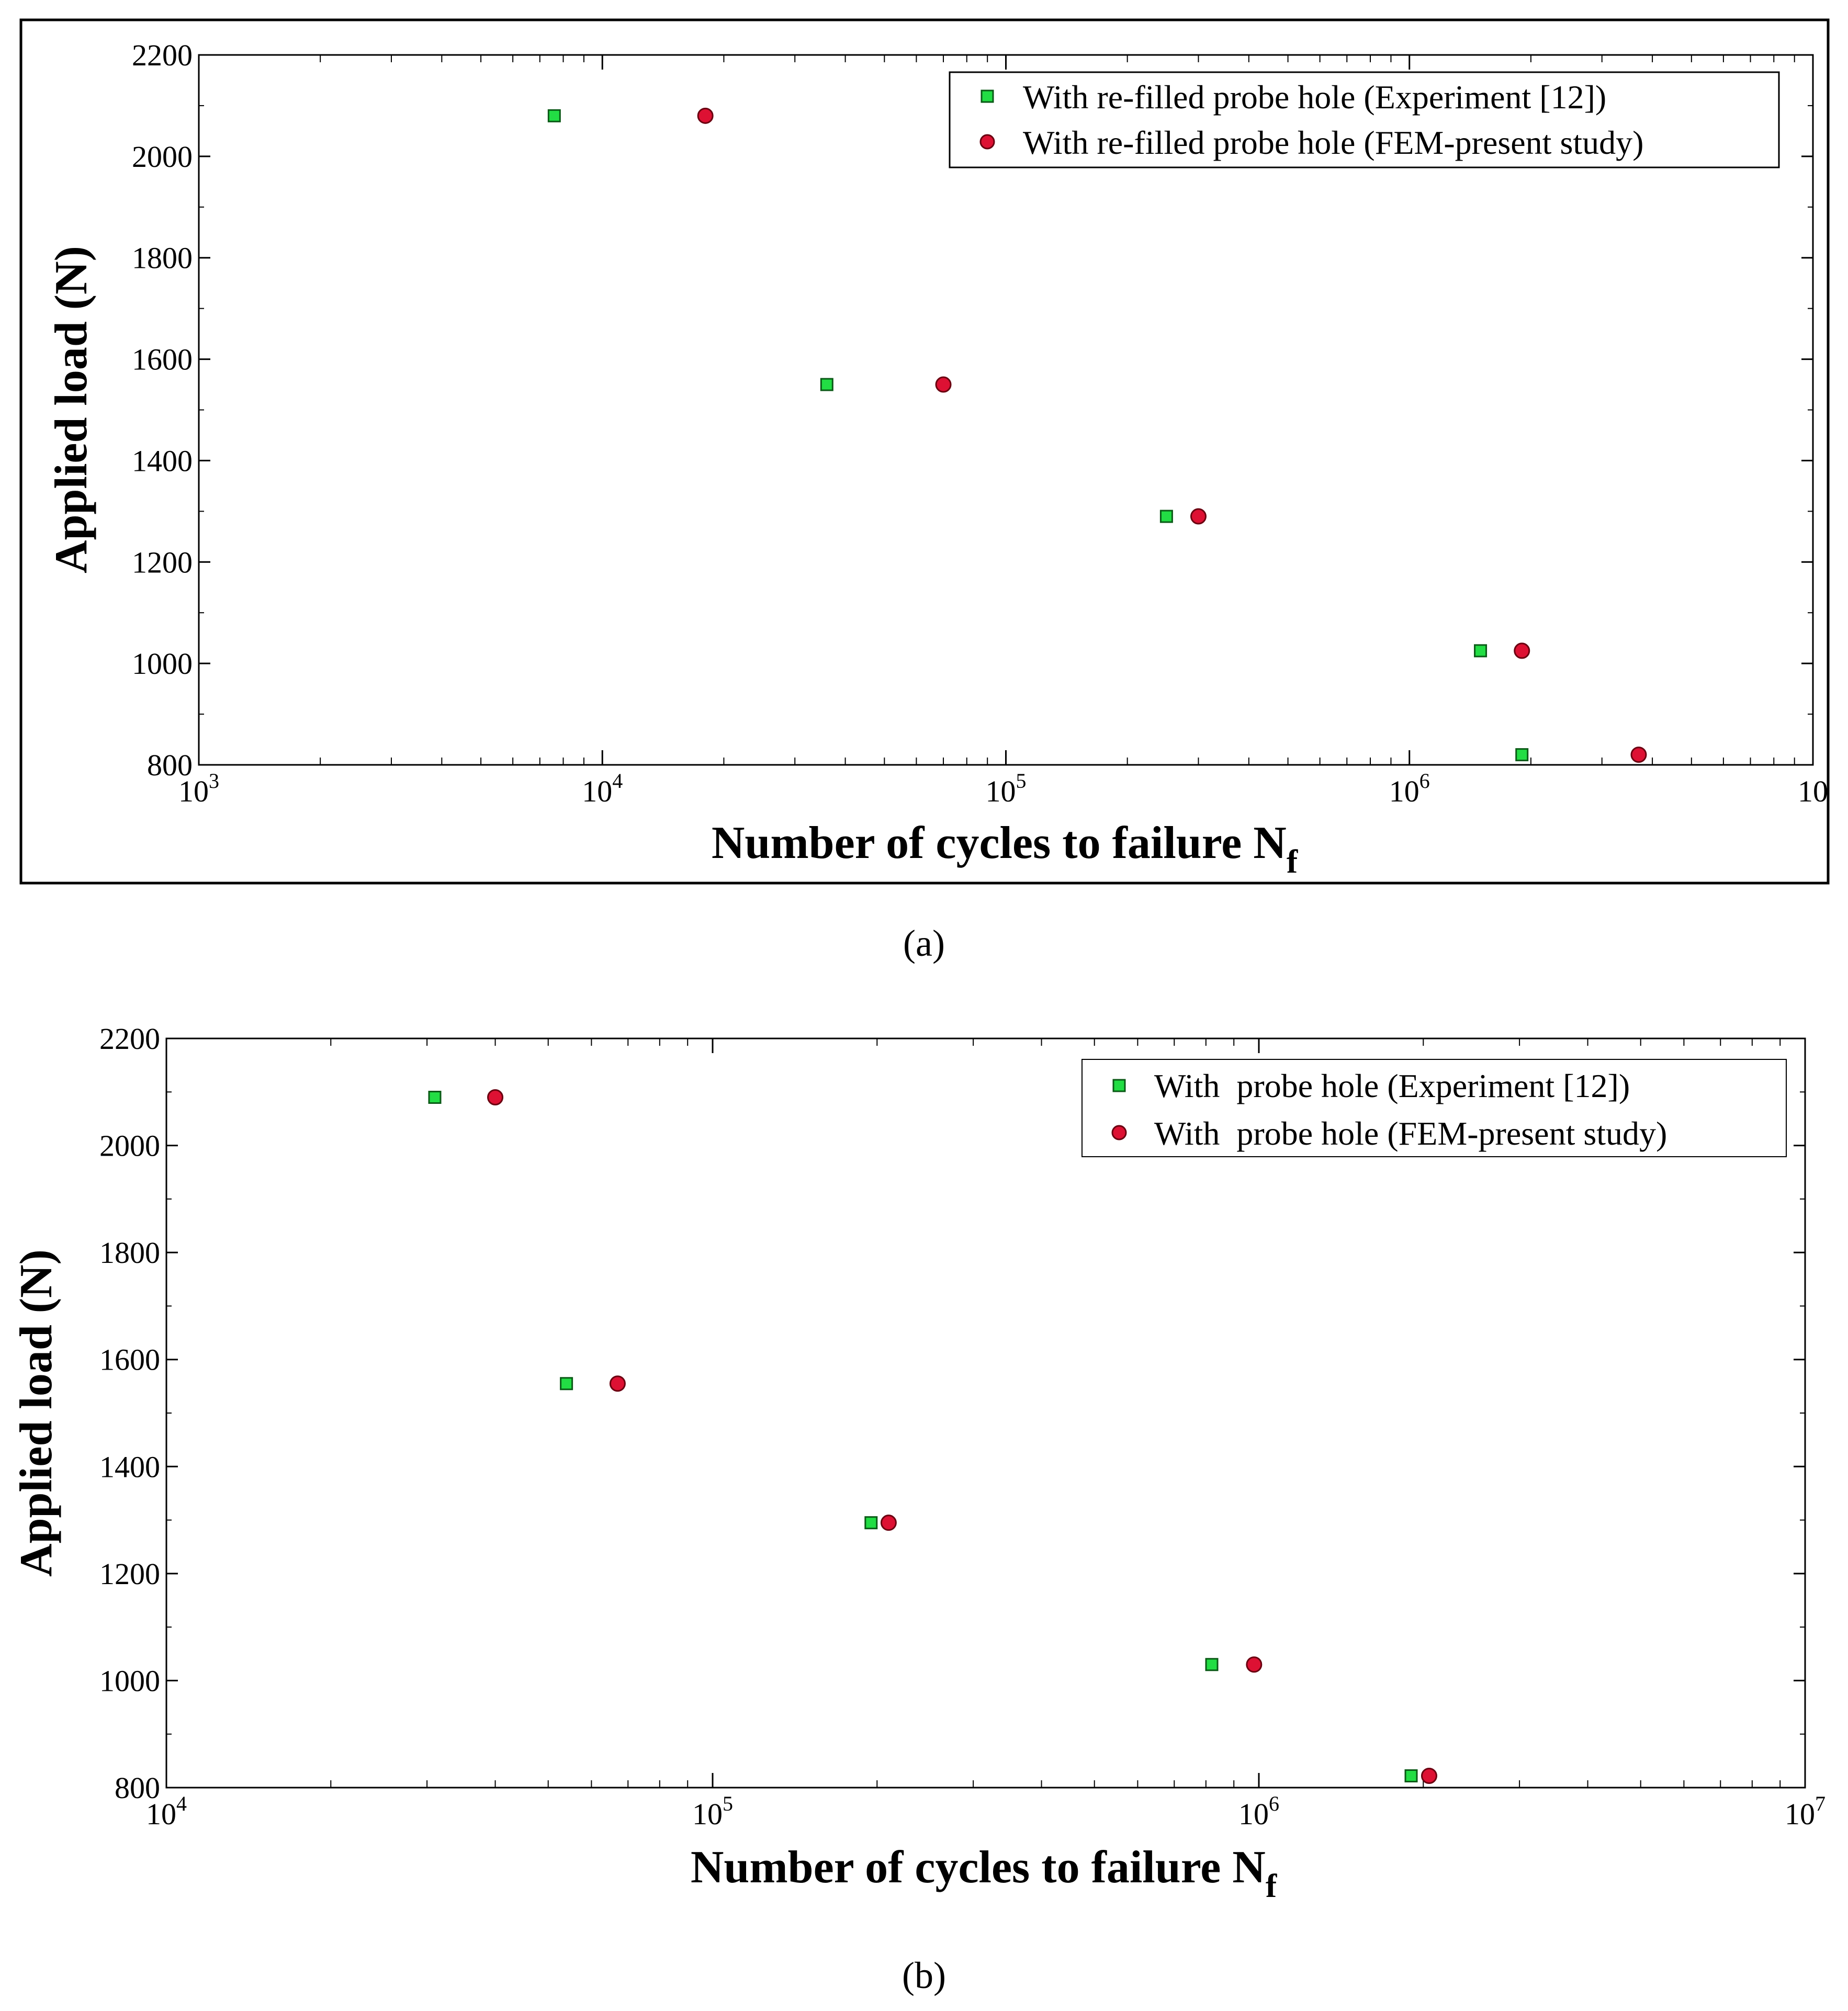  I want to click on x-tick-exponent: 3, so click(214, 781).